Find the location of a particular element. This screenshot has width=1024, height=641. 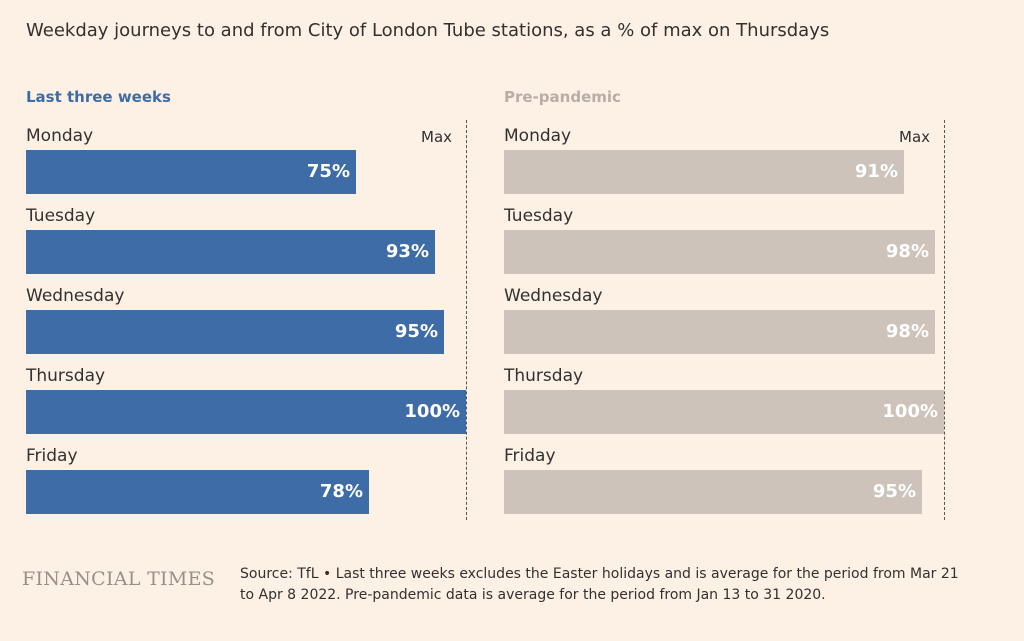

bar-monday: 75% is located at coordinates (191, 172).